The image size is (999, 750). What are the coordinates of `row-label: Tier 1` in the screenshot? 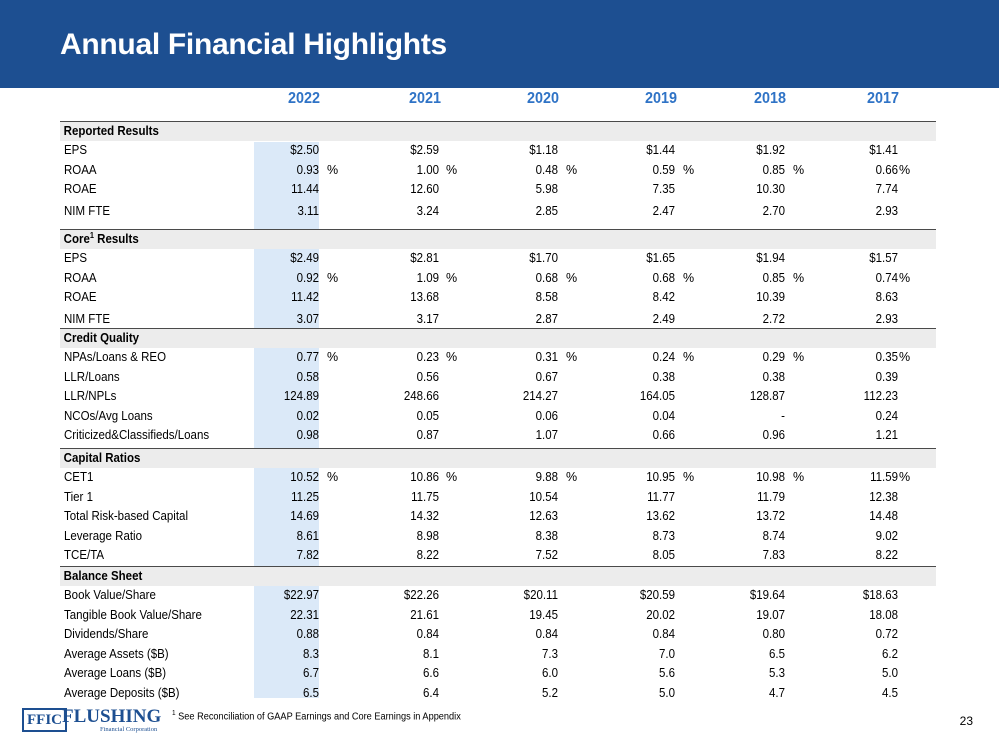 It's located at (78, 496).